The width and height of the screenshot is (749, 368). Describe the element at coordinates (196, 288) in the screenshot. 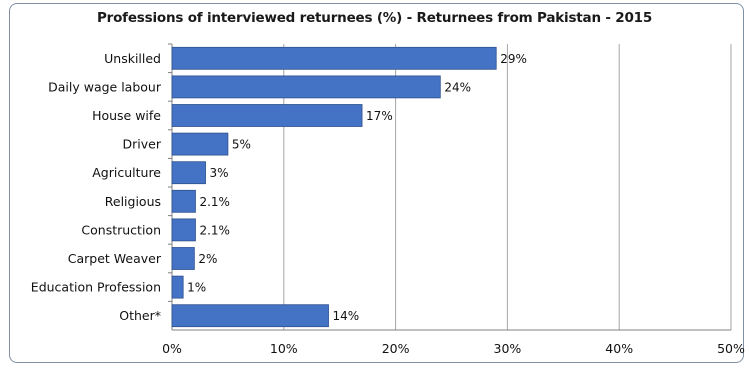

I see `data-label: 1%` at that location.